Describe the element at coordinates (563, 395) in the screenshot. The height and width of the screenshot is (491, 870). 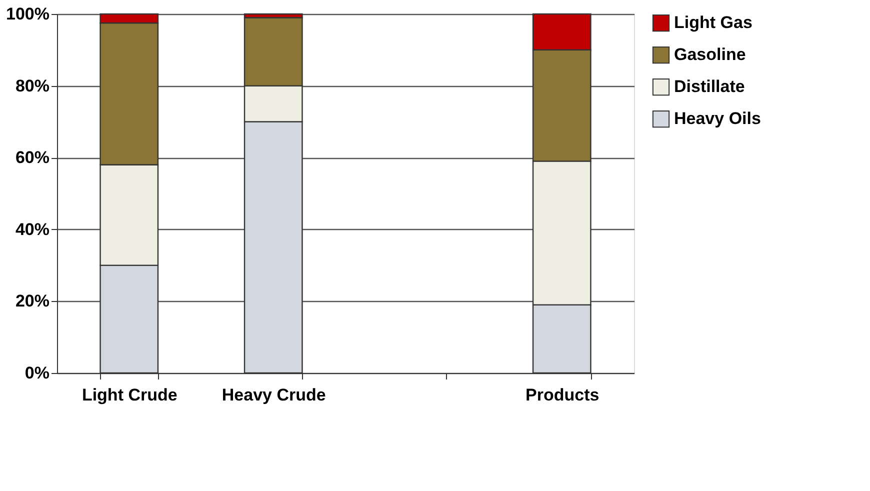
I see `x-tick-label: Products` at that location.